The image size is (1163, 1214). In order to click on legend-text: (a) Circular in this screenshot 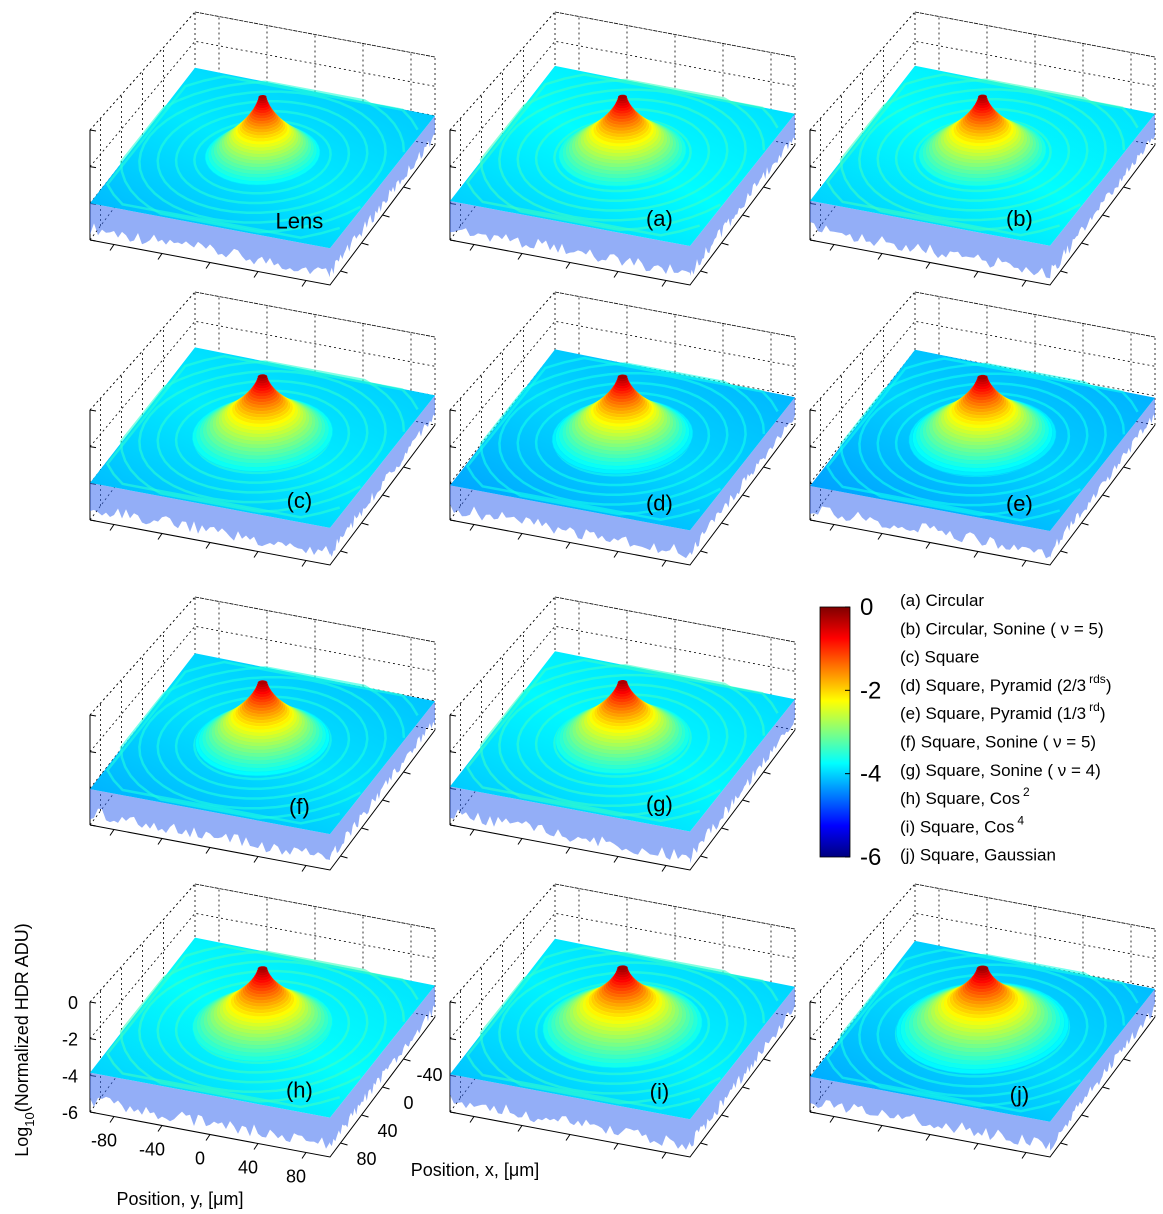, I will do `click(942, 600)`.